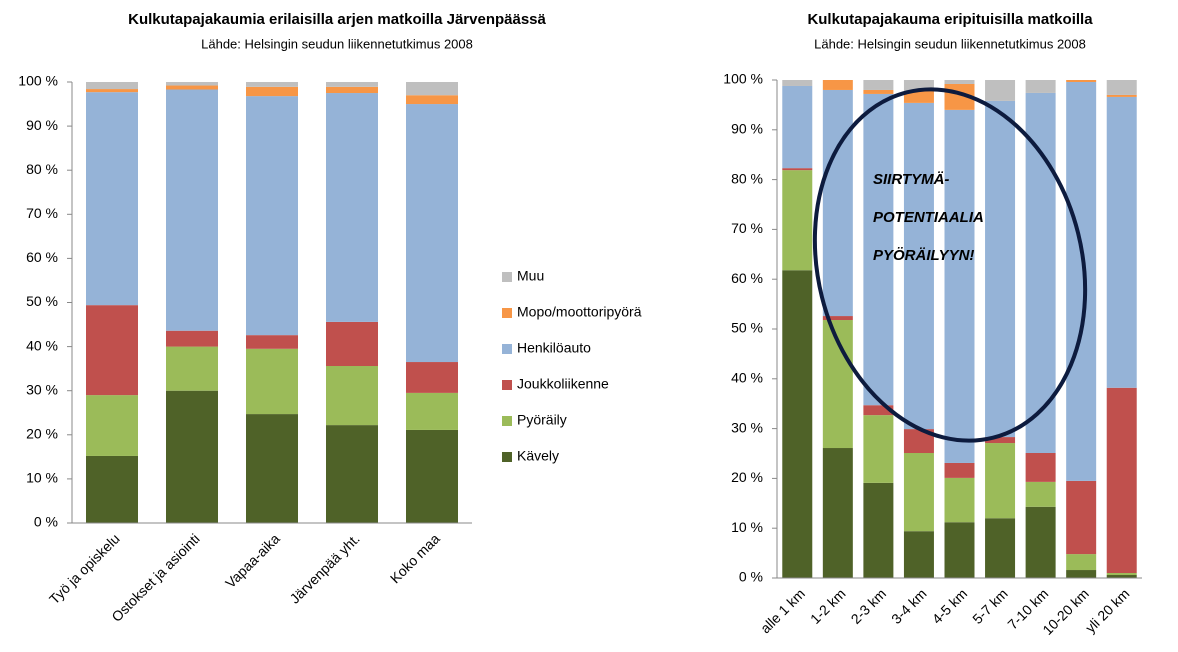 The width and height of the screenshot is (1178, 652). What do you see at coordinates (928, 217) in the screenshot?
I see `annotation: POTENTIAALIA` at bounding box center [928, 217].